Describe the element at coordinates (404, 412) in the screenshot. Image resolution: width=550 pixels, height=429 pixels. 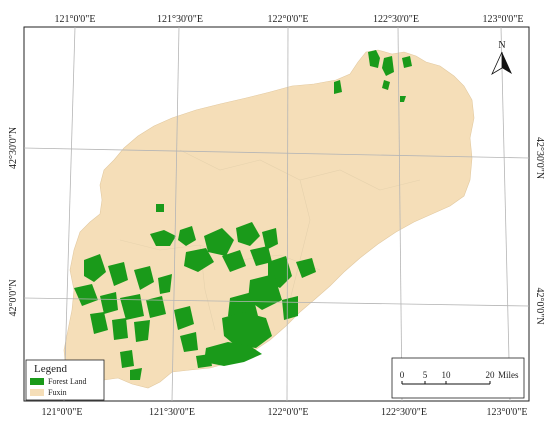
I see `coord-label-bottom: 122°30'0"E` at that location.